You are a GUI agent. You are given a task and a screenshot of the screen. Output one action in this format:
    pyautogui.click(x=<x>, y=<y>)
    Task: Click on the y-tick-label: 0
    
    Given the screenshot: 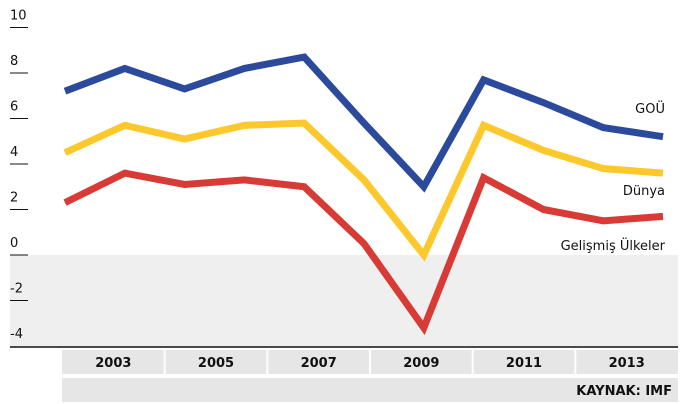 What is the action you would take?
    pyautogui.click(x=14, y=243)
    